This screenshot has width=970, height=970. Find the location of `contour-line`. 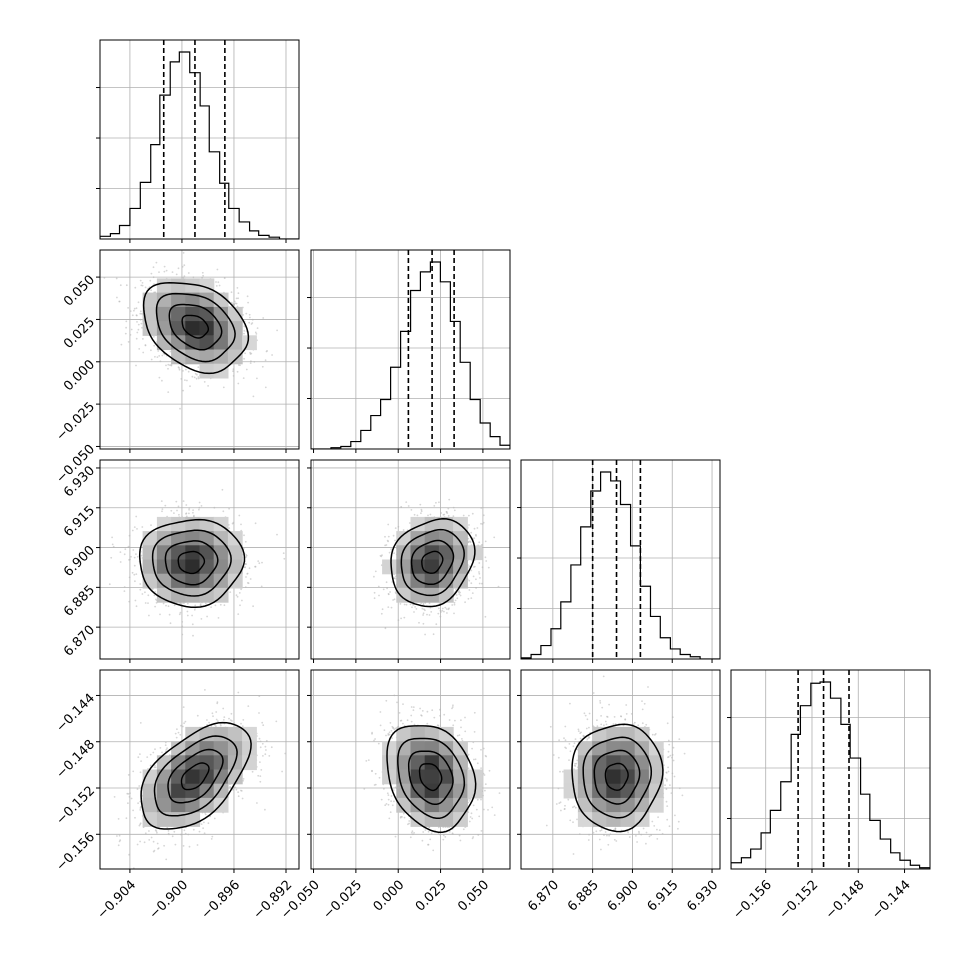

contour-line is located at coordinates (432, 562).